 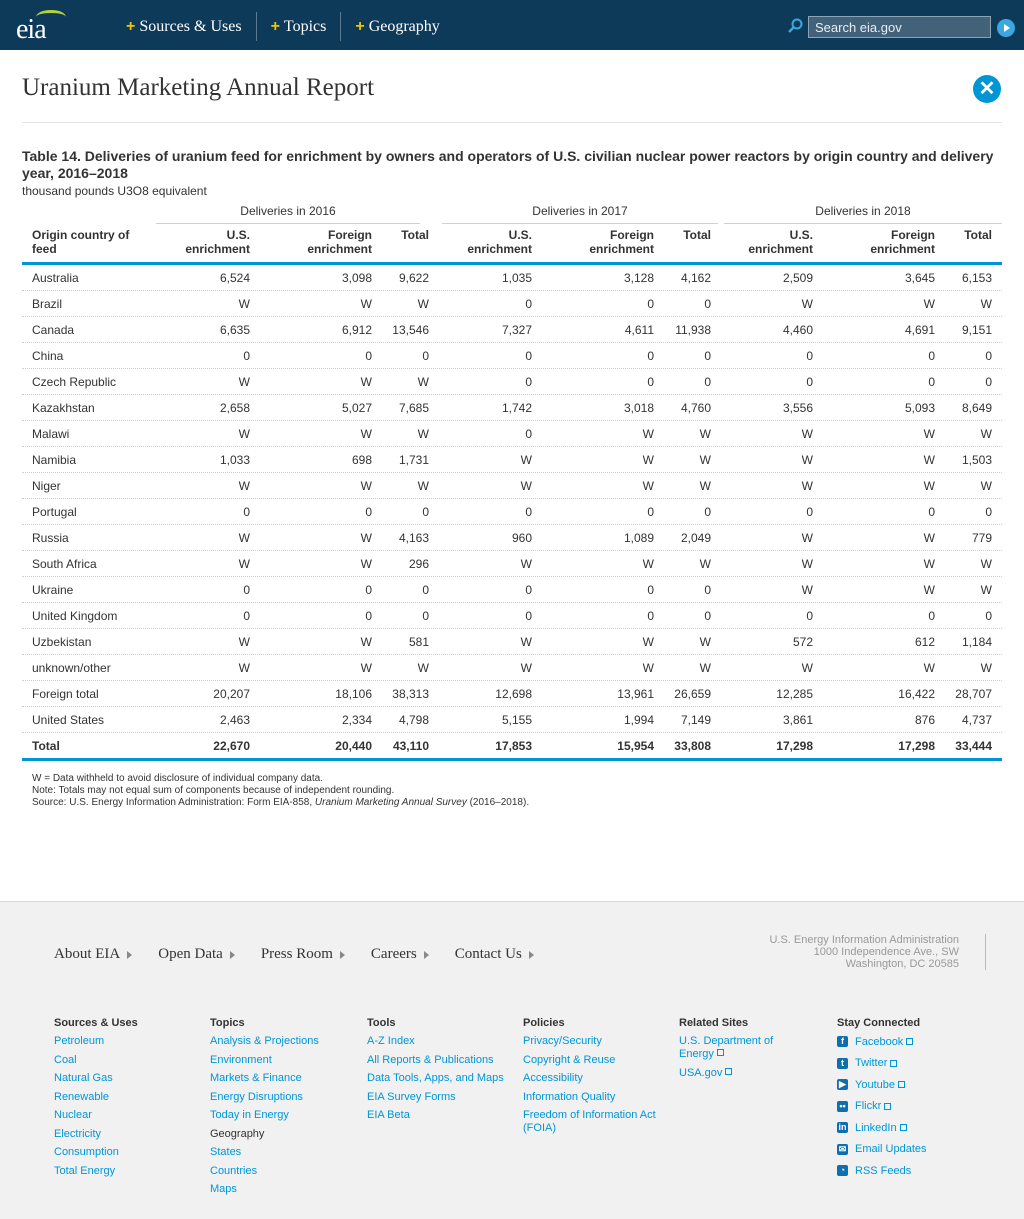 What do you see at coordinates (907, 1041) in the screenshot?
I see `social-link-facebook: f Facebook` at bounding box center [907, 1041].